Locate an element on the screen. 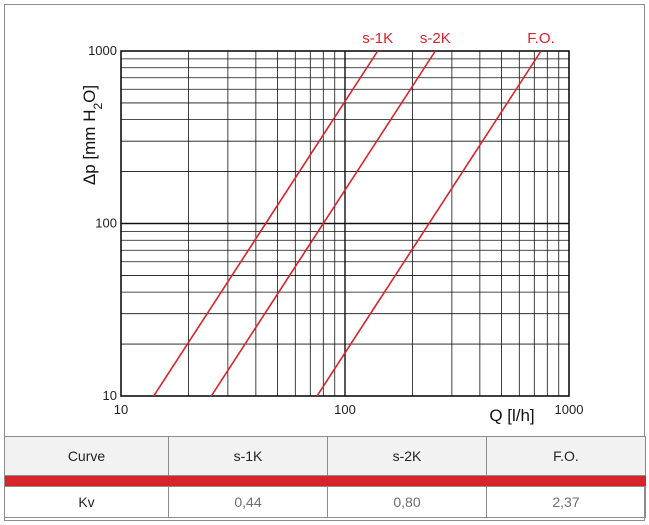 This screenshot has height=525, width=649. header-s-1k: s-1K is located at coordinates (248, 456).